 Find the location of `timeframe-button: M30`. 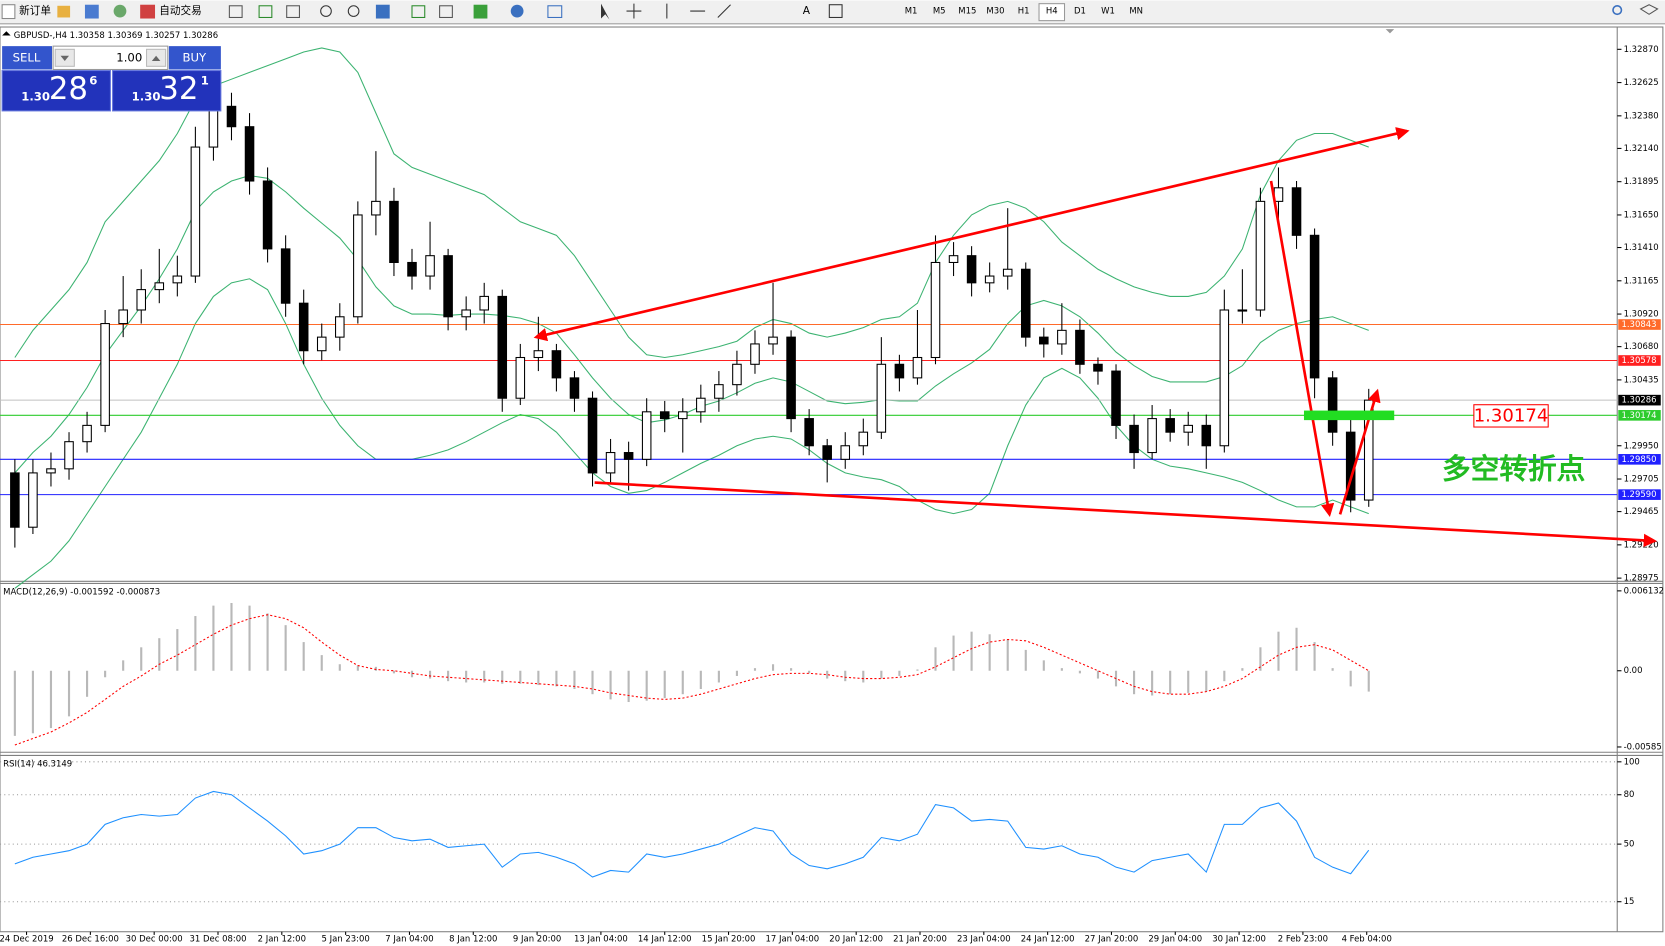

timeframe-button: M30 is located at coordinates (995, 12).